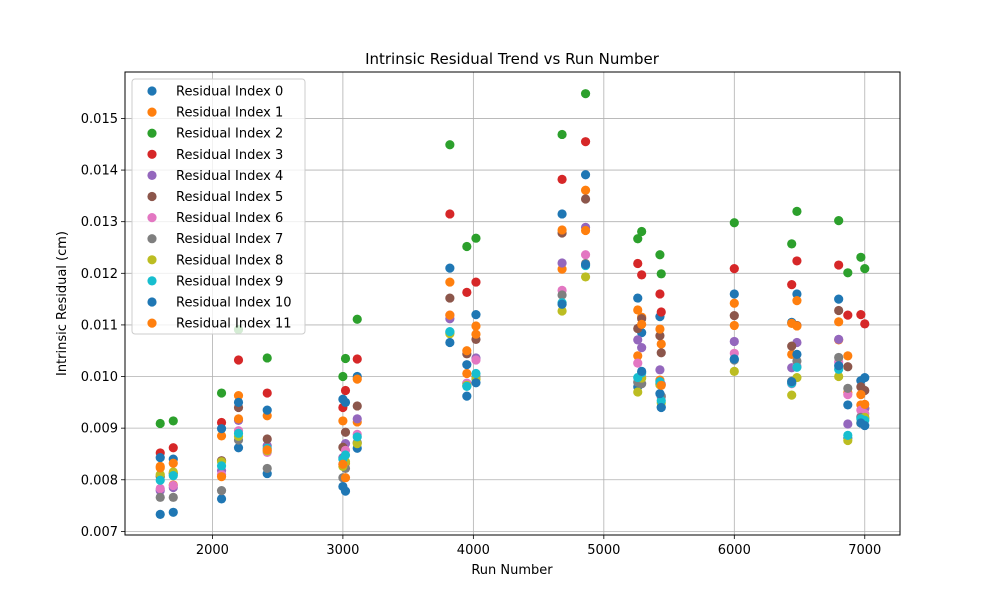 This screenshot has height=600, width=1000. I want to click on legend-box, so click(218, 206).